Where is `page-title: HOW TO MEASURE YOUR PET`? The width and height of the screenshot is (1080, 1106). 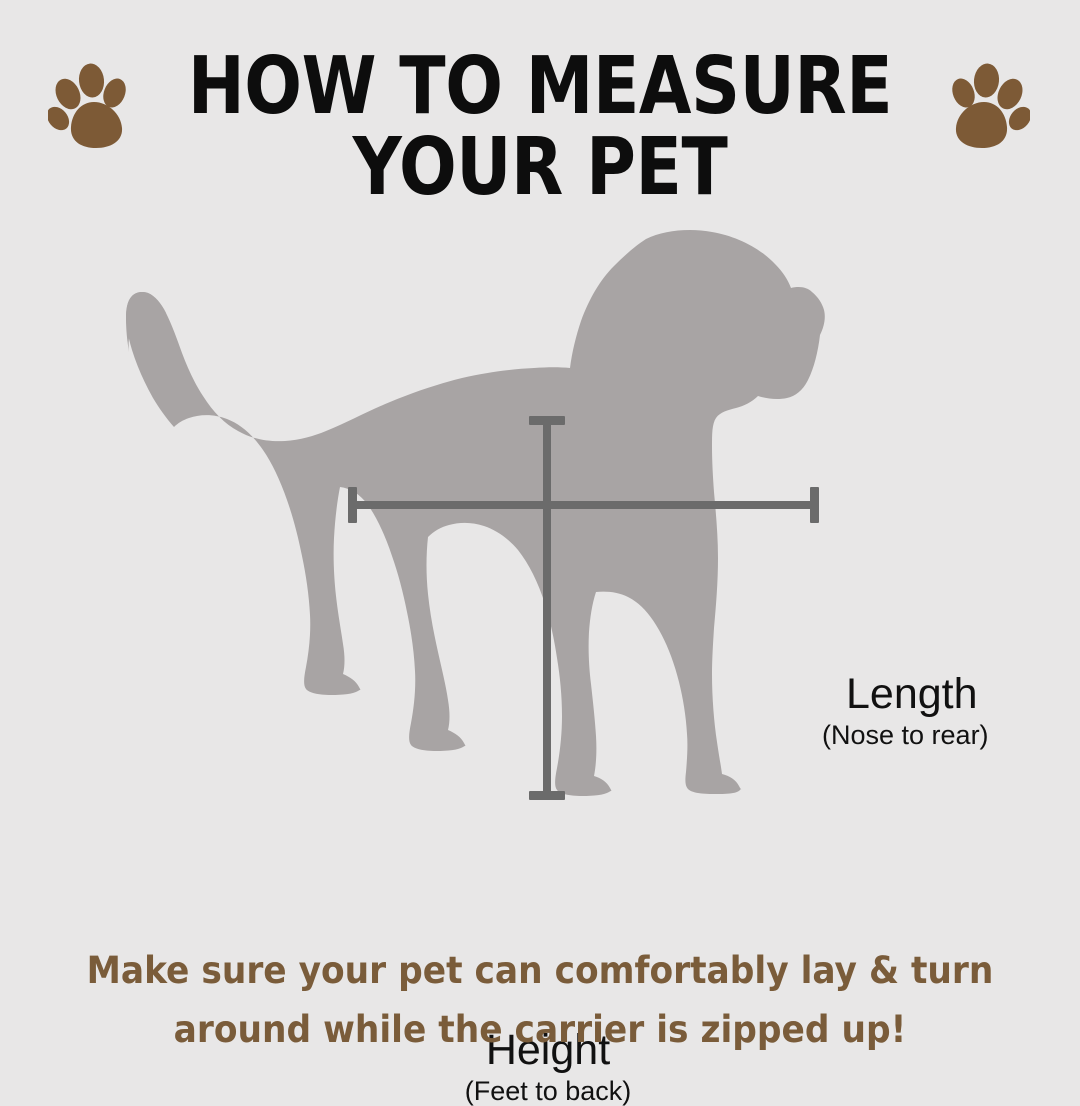
page-title: HOW TO MEASURE YOUR PET is located at coordinates (540, 127).